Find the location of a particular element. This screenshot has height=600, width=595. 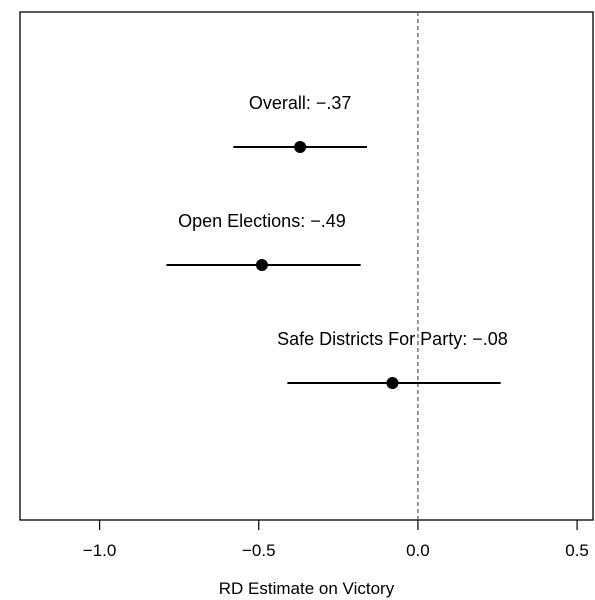

x-axis-ticks: −1.0 −0.5 0.0 0.5 is located at coordinates (336, 540).